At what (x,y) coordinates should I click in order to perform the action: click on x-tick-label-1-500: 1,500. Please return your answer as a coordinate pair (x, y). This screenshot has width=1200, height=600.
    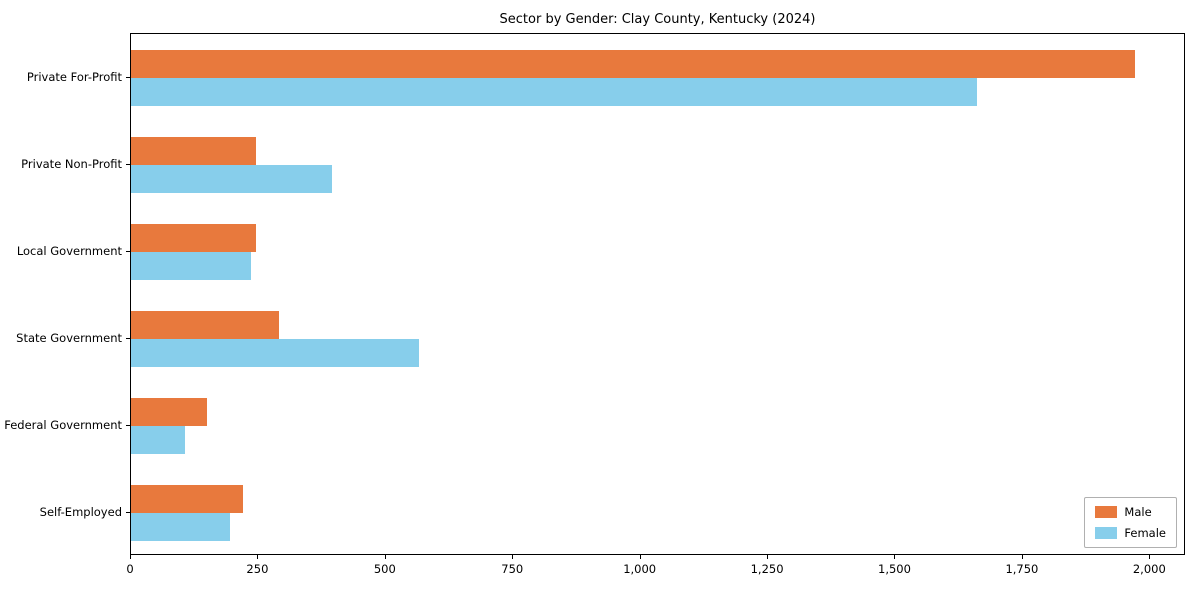
    Looking at the image, I should click on (894, 569).